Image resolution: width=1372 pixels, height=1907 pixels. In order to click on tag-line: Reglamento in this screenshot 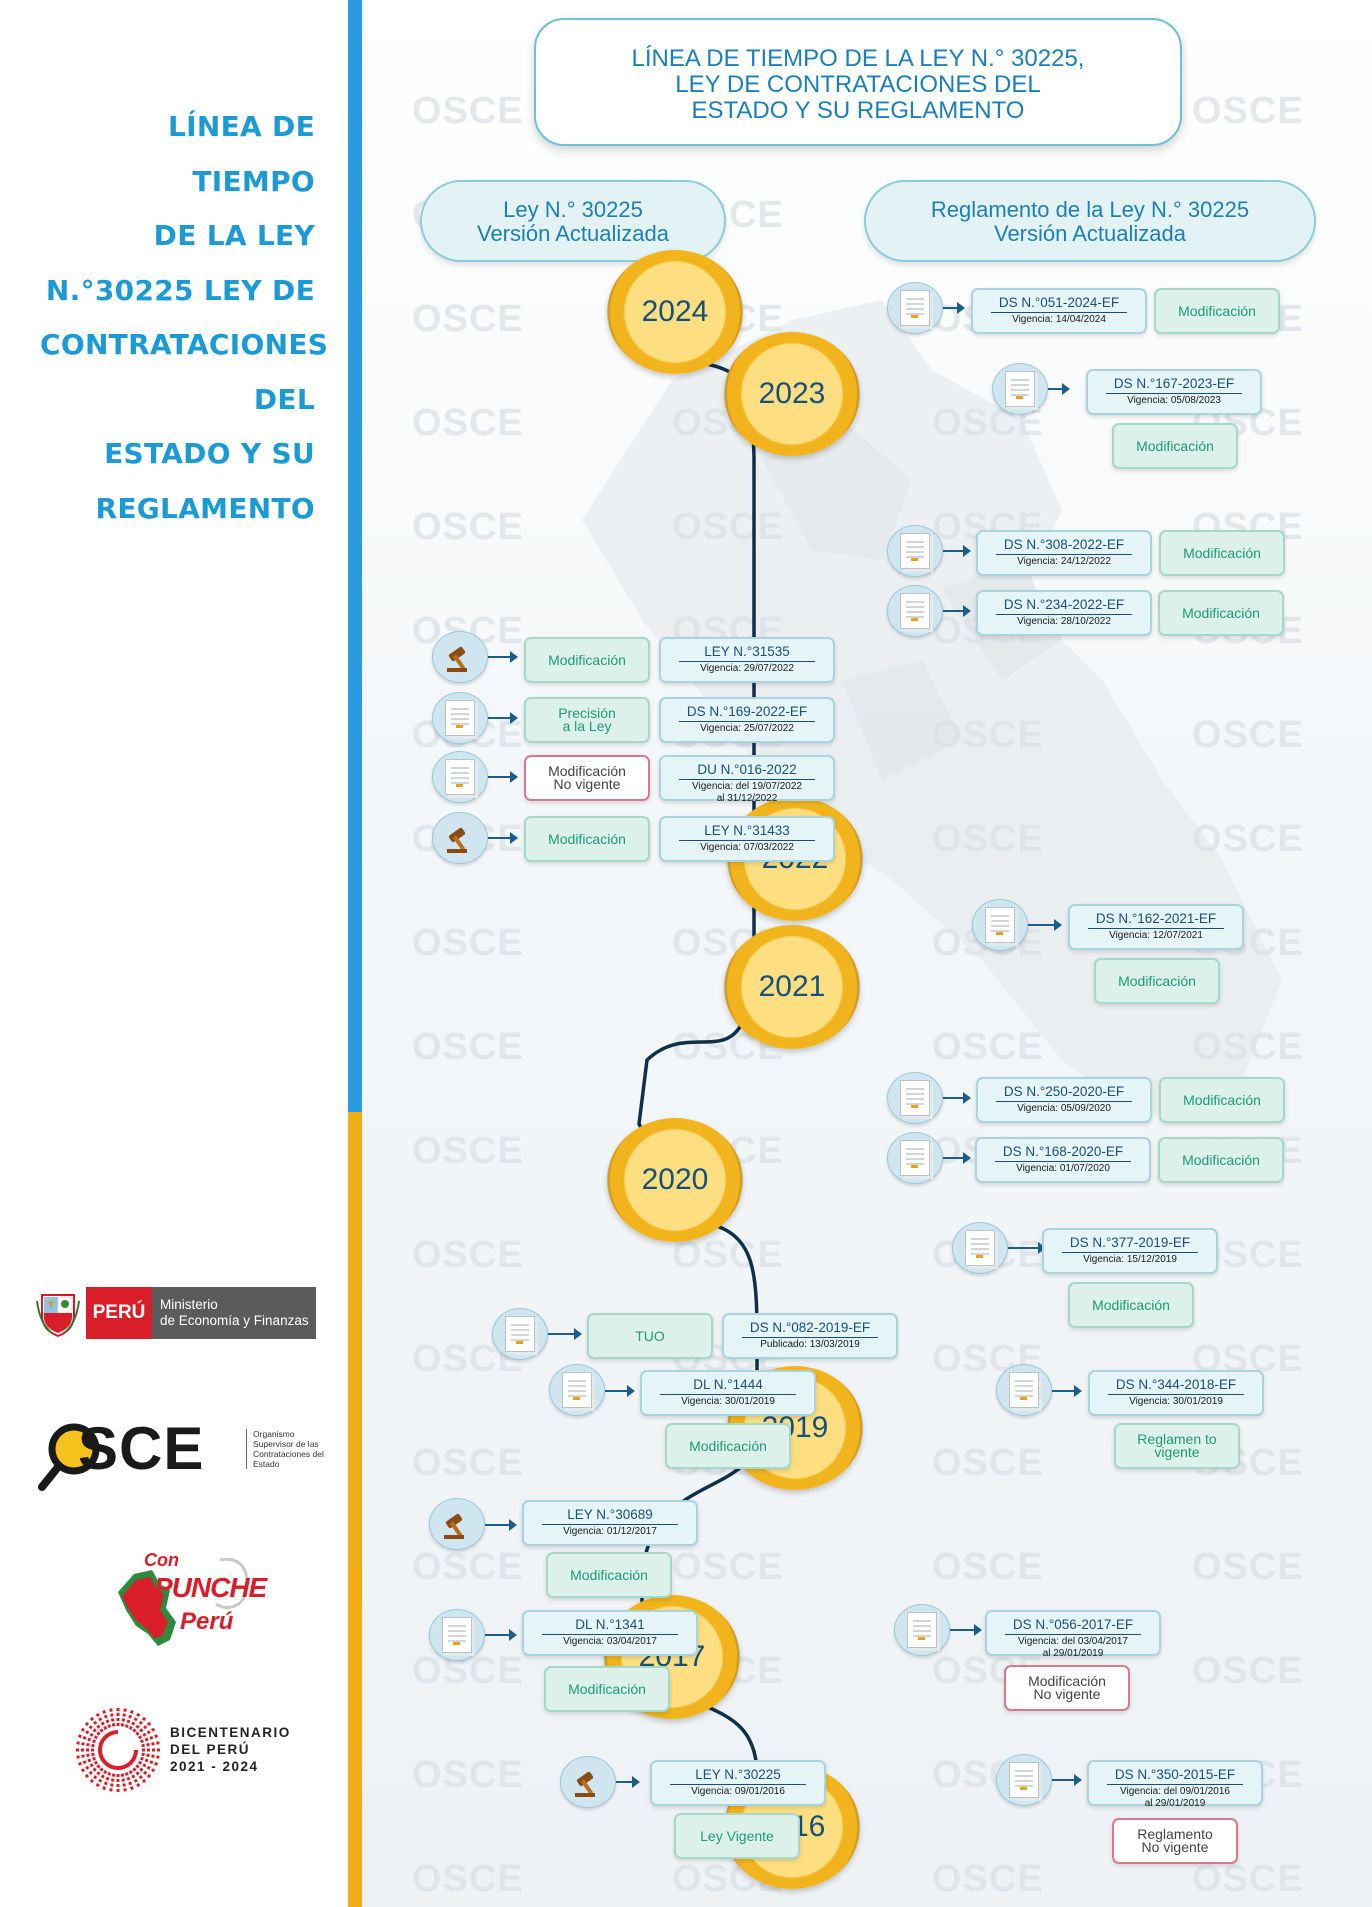, I will do `click(1175, 1834)`.